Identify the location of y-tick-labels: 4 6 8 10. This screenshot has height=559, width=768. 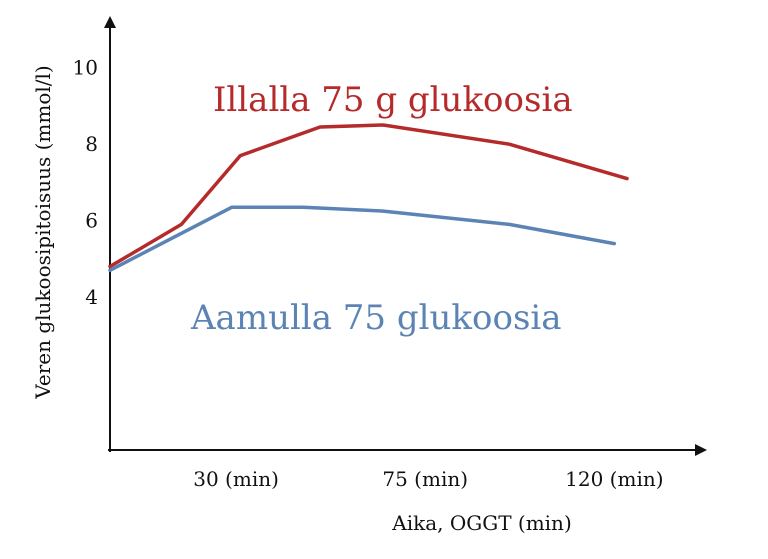
(85, 182).